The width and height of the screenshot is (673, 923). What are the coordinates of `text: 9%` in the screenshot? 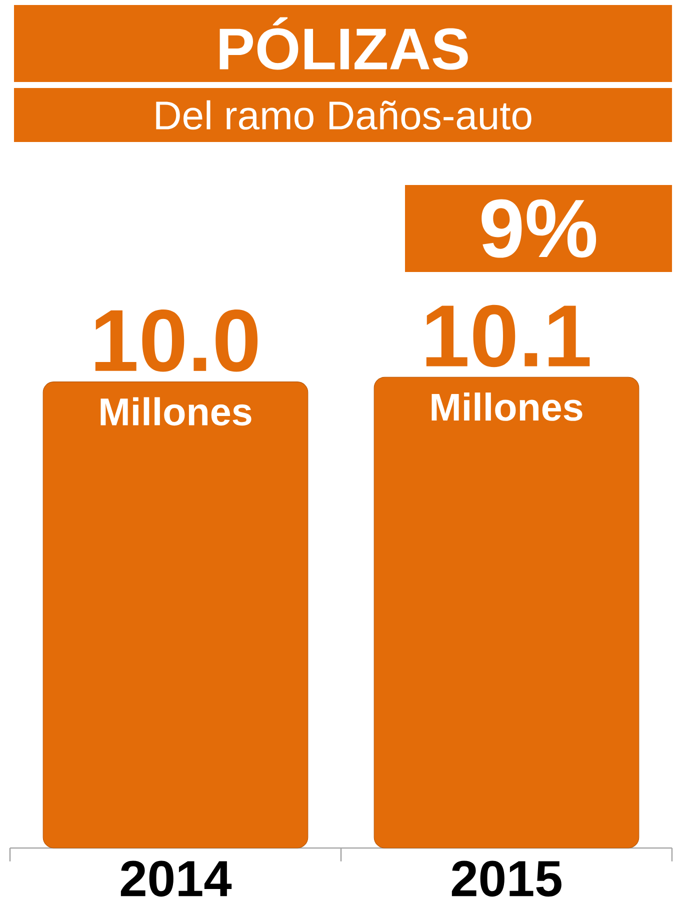 It's located at (539, 228).